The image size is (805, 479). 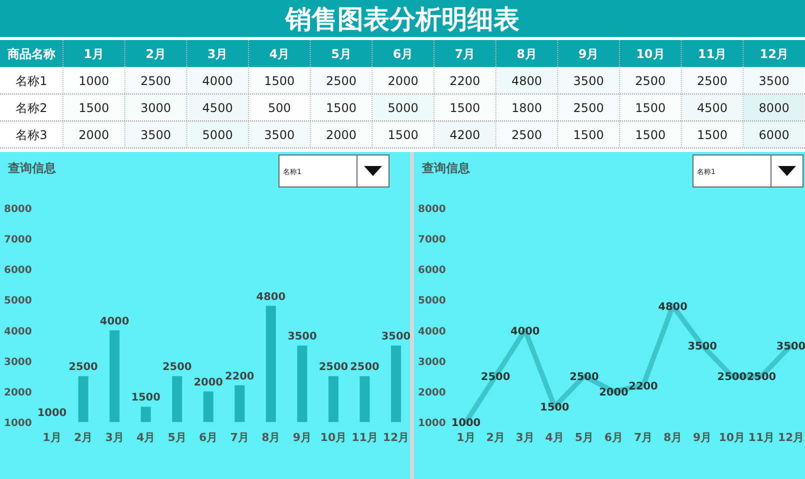 What do you see at coordinates (712, 108) in the screenshot?
I see `data-label: 4500` at bounding box center [712, 108].